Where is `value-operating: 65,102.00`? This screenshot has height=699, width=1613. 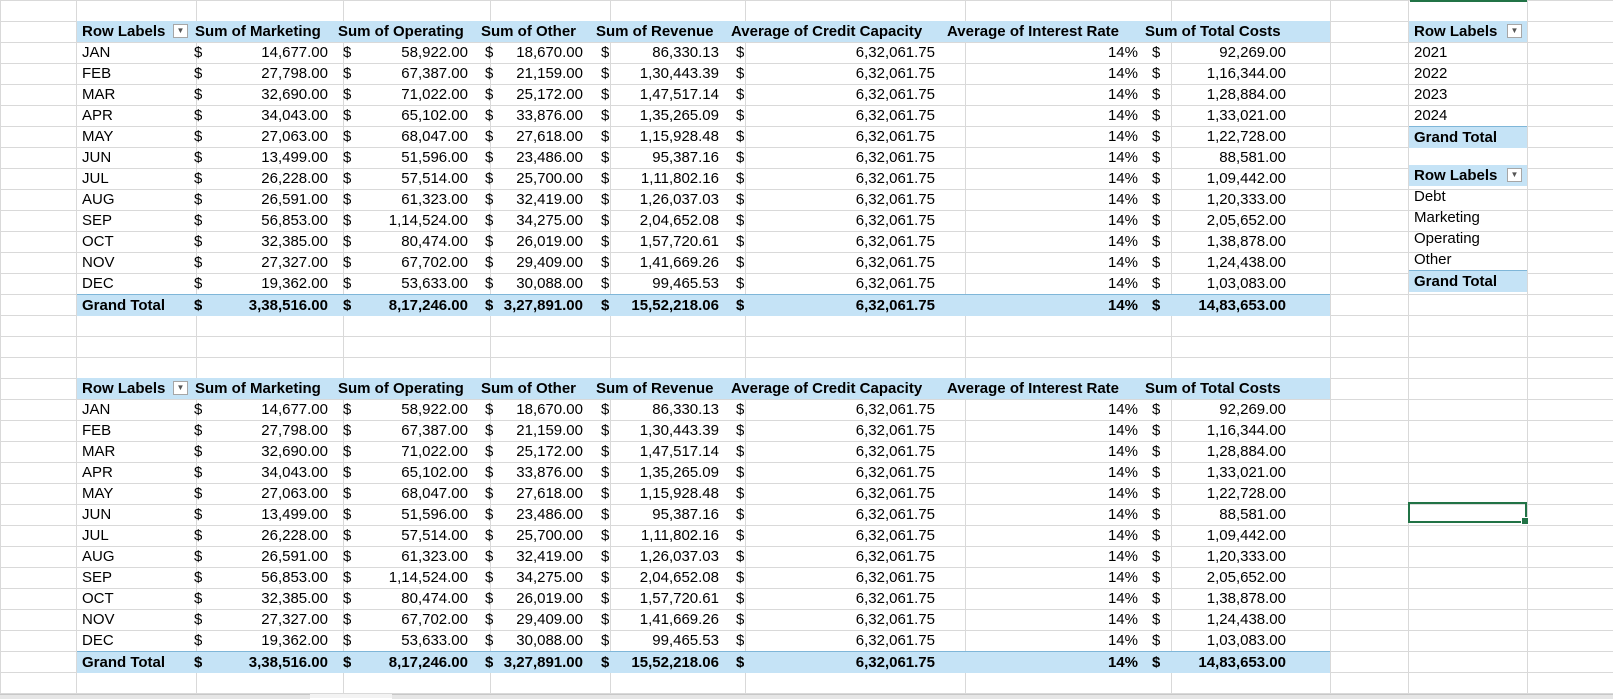
value-operating: 65,102.00 is located at coordinates (434, 472).